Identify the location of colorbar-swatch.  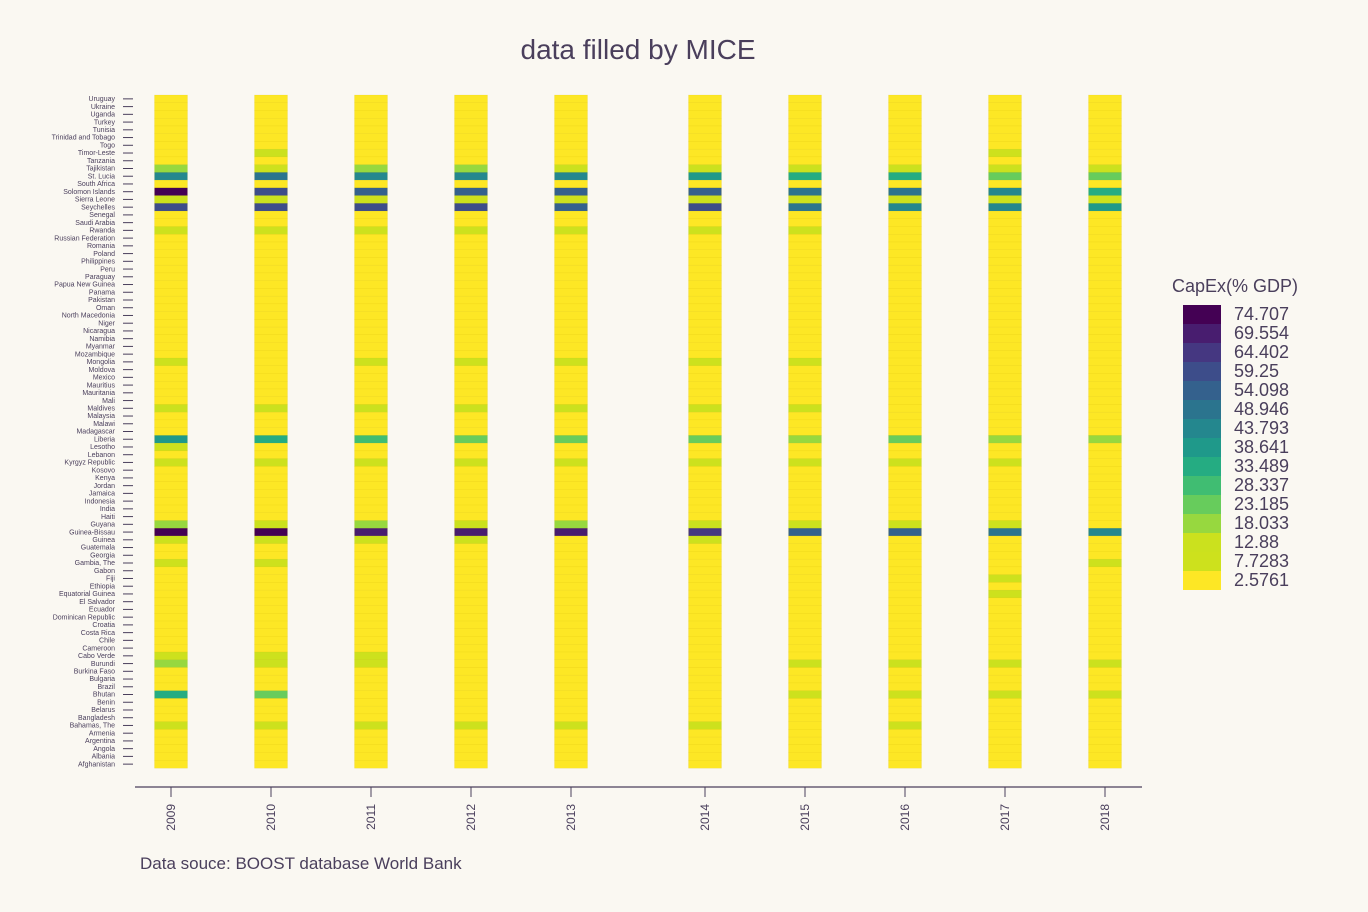
(1202, 466).